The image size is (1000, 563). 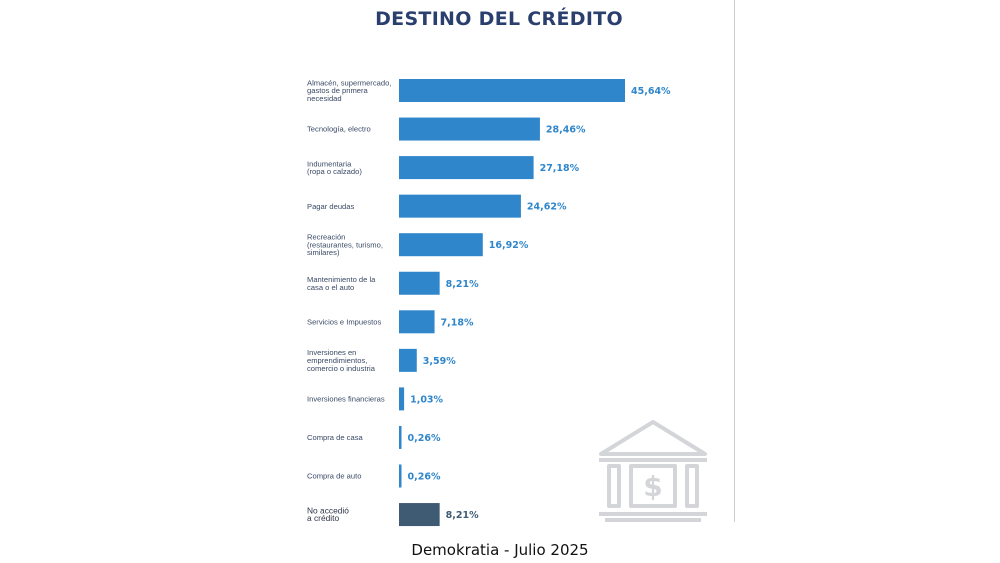 I want to click on category-label: No accedió a crédito, so click(x=328, y=514).